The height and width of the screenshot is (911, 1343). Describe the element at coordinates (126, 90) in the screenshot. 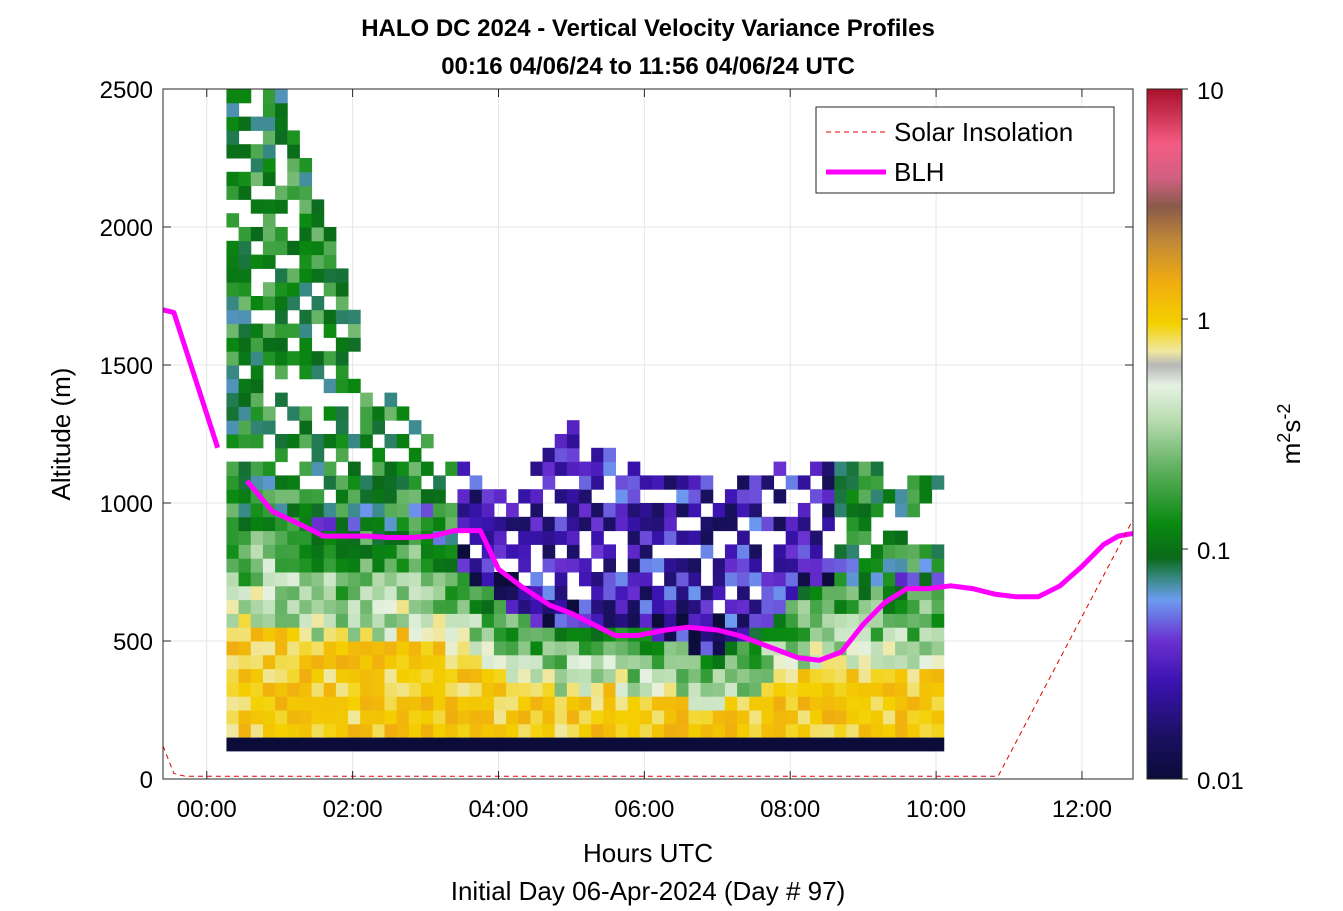

I see `y-tick-label: 2500` at that location.